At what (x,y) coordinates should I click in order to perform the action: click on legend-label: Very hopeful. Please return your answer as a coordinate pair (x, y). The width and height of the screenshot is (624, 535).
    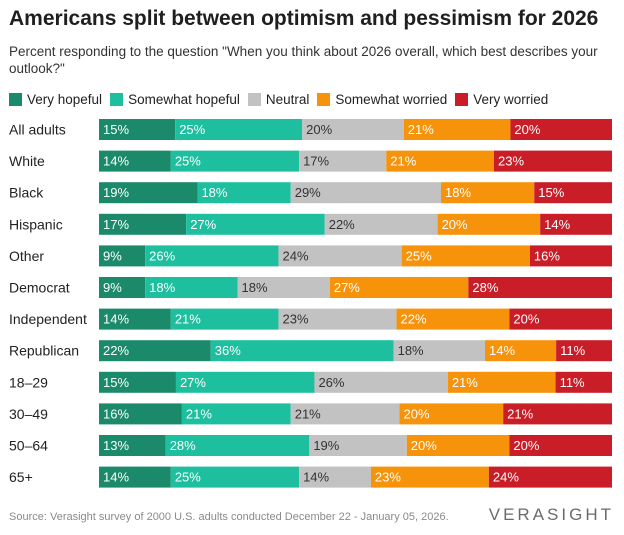
    Looking at the image, I should click on (65, 99).